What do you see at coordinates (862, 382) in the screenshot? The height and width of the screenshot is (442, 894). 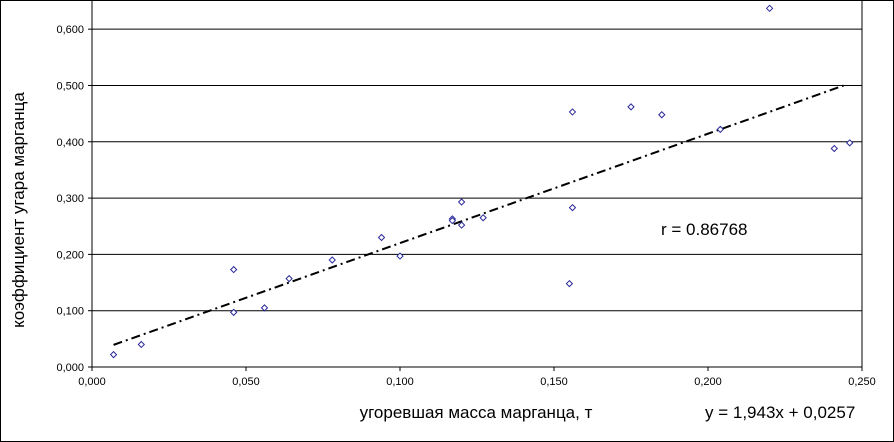 I see `x-tick-label: 0,250` at bounding box center [862, 382].